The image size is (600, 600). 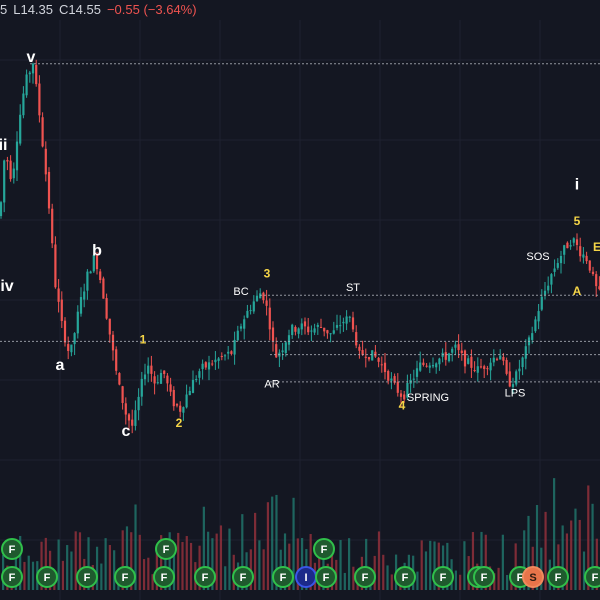 I want to click on ohlc-change-value: −0.55 (−3.64%), so click(x=151, y=9).